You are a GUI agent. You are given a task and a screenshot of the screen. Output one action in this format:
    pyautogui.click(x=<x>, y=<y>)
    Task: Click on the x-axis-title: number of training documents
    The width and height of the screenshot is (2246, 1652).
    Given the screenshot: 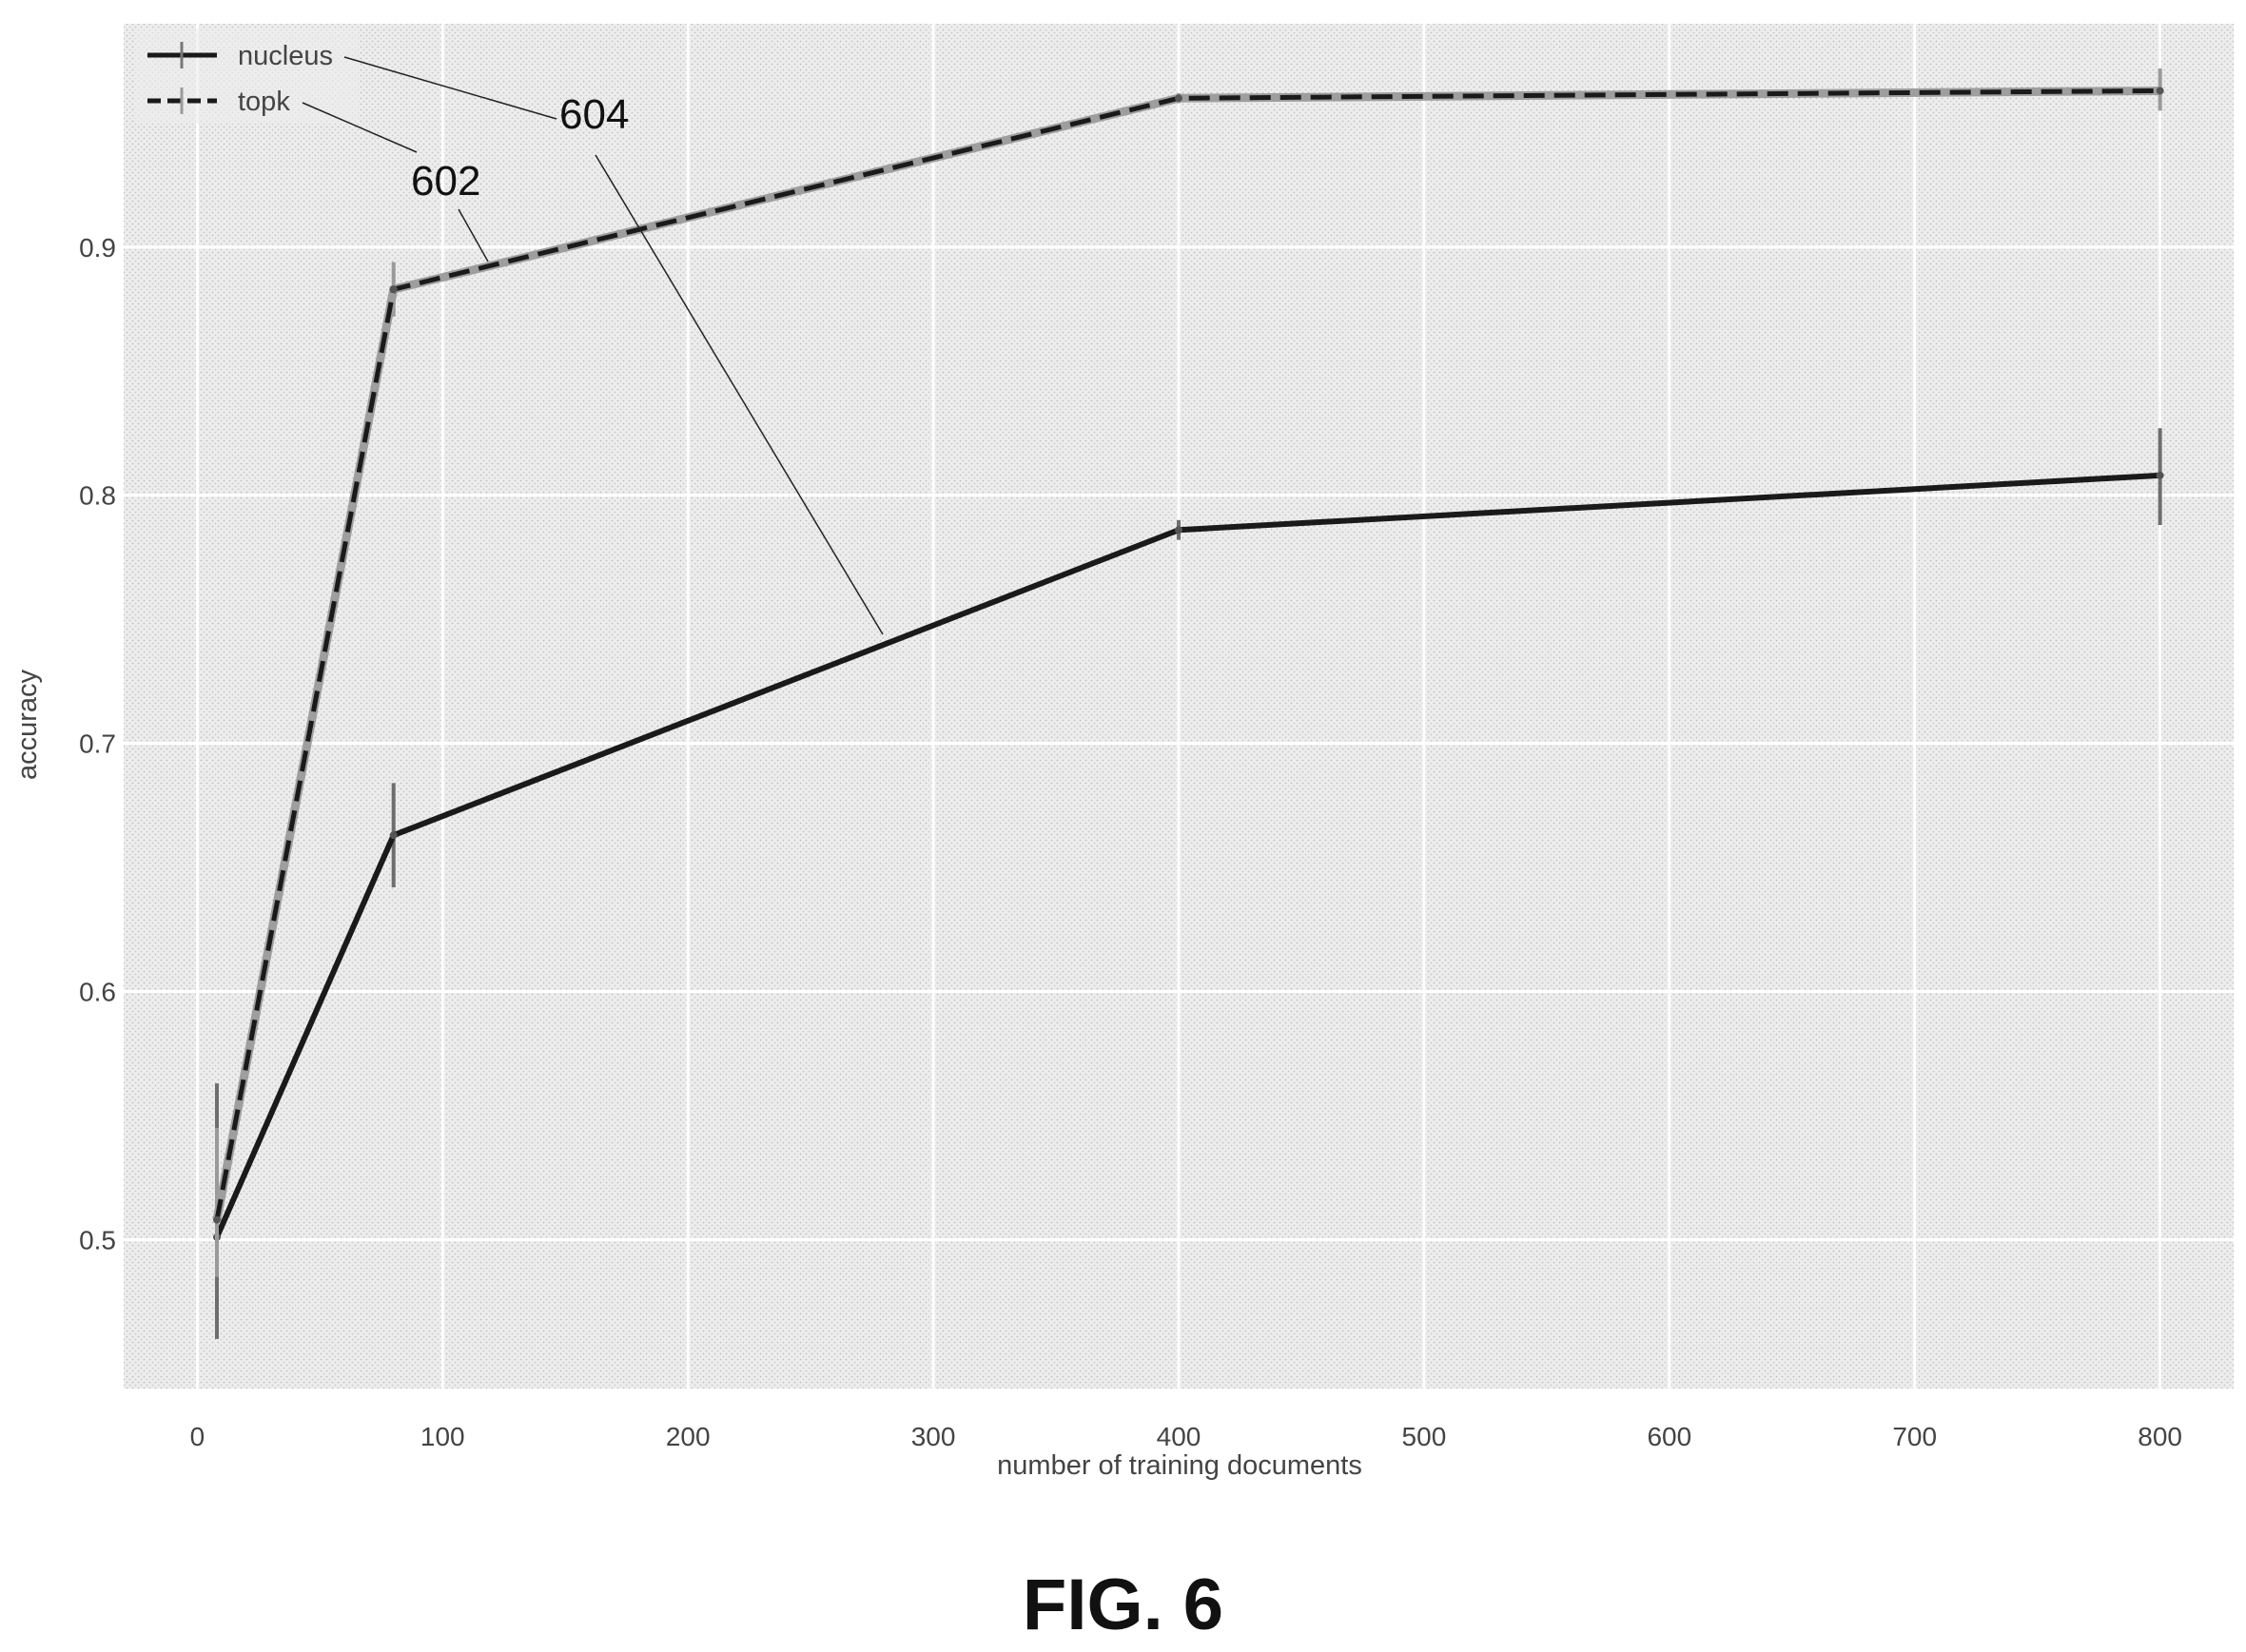 What is the action you would take?
    pyautogui.click(x=1179, y=1465)
    